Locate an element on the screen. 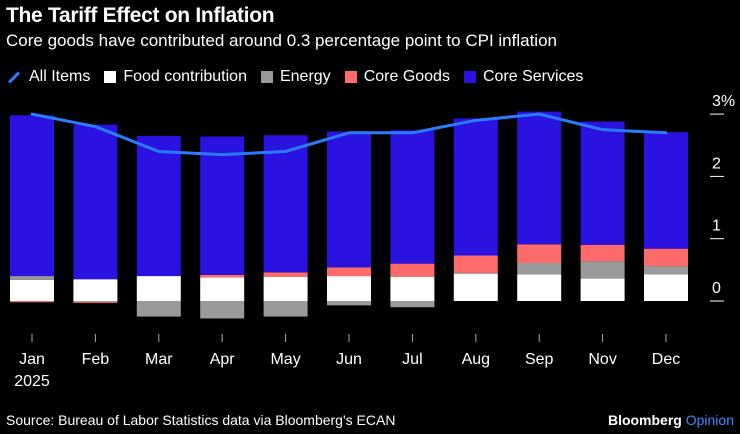 The image size is (740, 434). bar-core-goods-feb is located at coordinates (95, 303).